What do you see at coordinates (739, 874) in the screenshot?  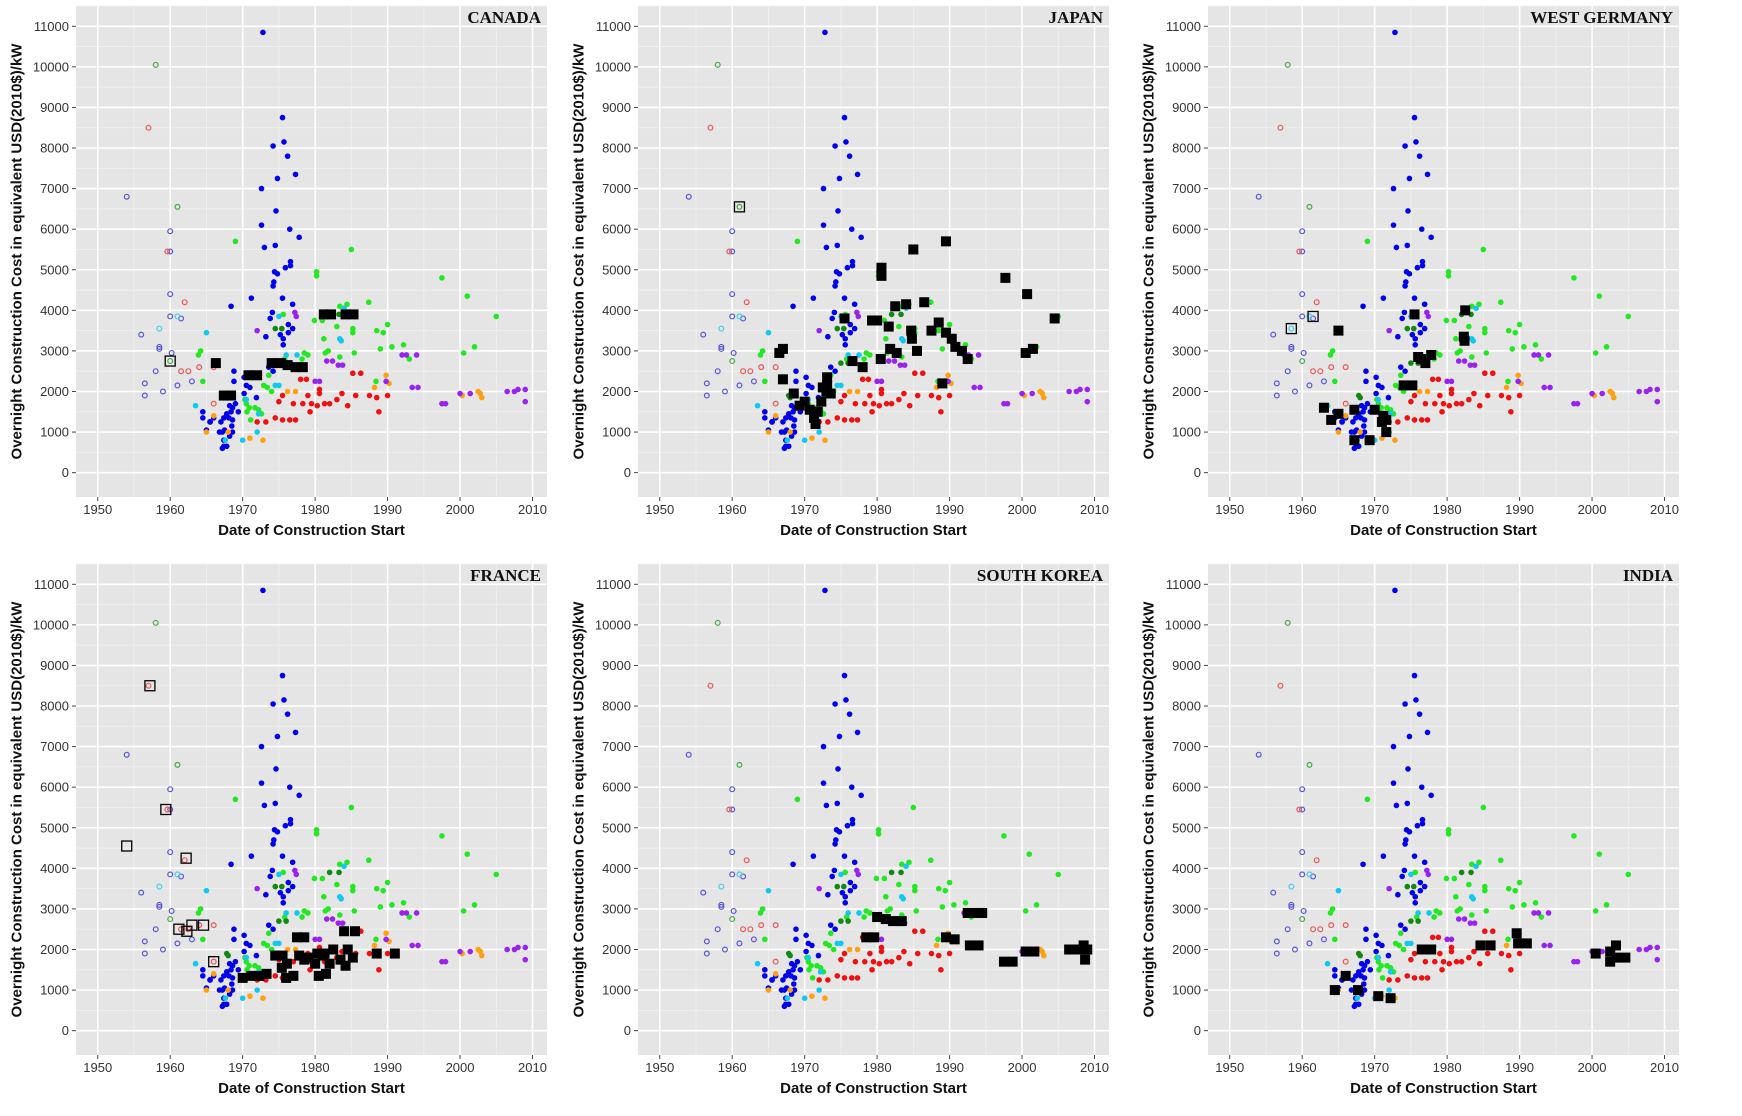 I see `data-point-open-cyan` at bounding box center [739, 874].